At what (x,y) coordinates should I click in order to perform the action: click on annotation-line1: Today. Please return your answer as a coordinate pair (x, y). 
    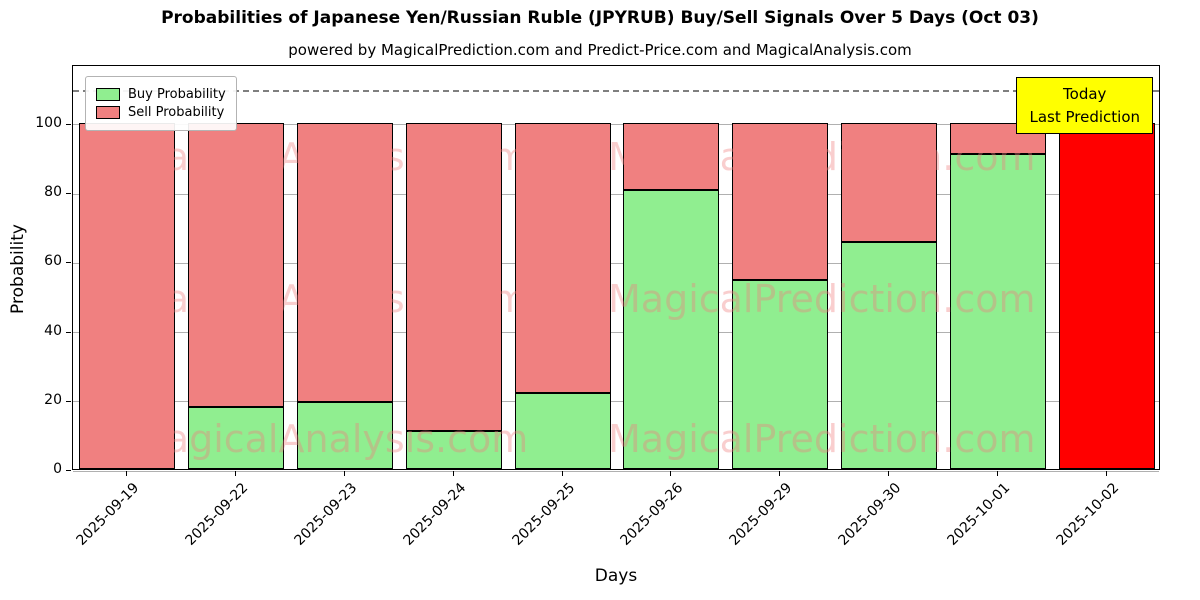
    Looking at the image, I should click on (1085, 94).